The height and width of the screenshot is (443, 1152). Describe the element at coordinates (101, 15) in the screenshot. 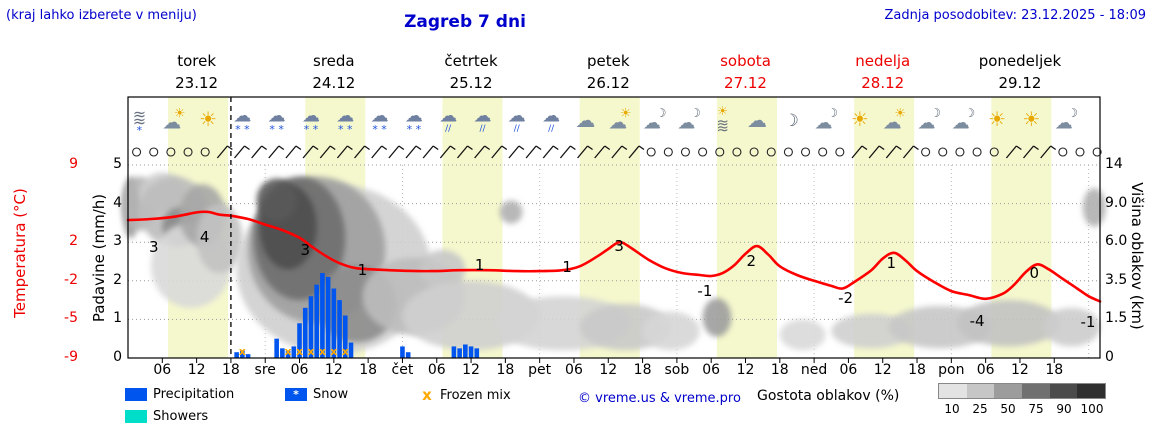

I see `menu-hint: (kraj lahko izberete v meniju)` at that location.